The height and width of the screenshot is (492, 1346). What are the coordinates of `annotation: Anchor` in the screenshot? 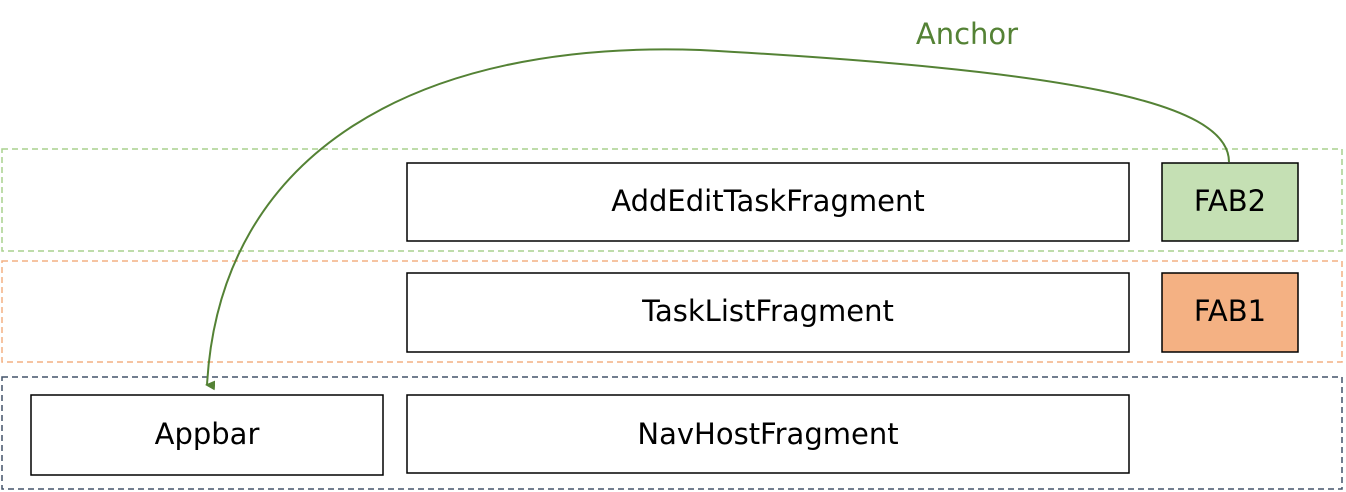 It's located at (967, 34).